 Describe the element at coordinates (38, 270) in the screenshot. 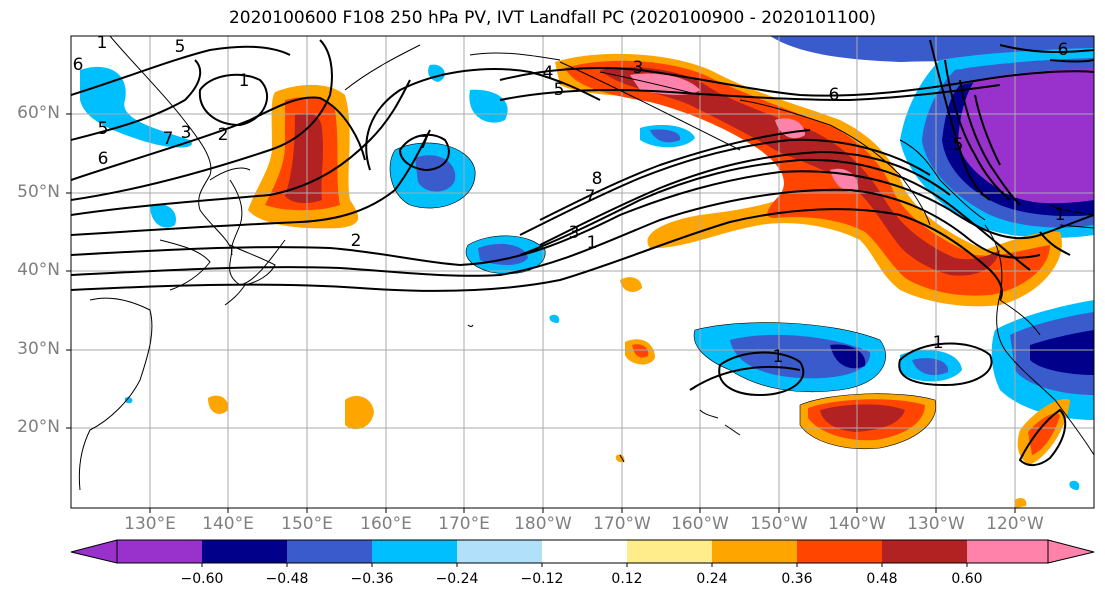

I see `lat-label: 40°N` at that location.